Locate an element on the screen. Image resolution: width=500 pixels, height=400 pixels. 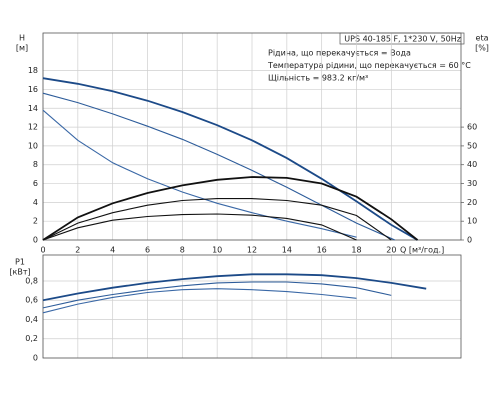
y-tick-label: 0,6 is located at coordinates (31, 300).